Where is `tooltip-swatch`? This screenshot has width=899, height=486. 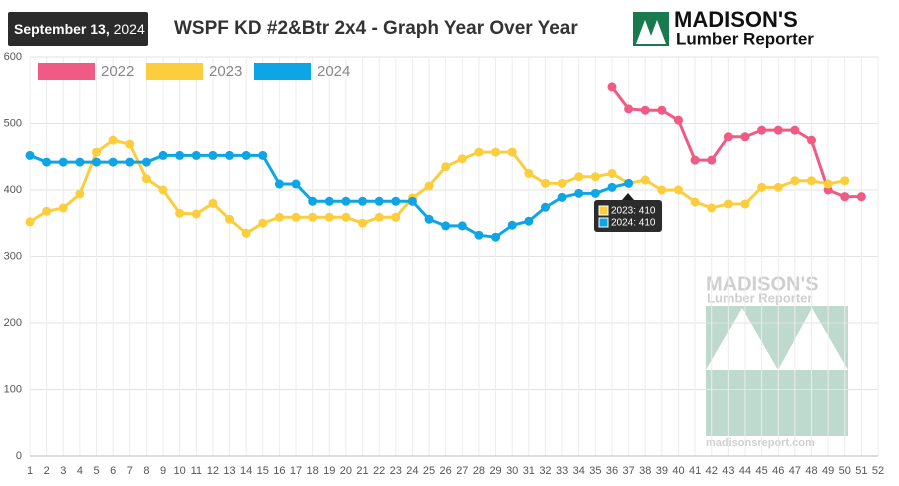 tooltip-swatch is located at coordinates (603, 222).